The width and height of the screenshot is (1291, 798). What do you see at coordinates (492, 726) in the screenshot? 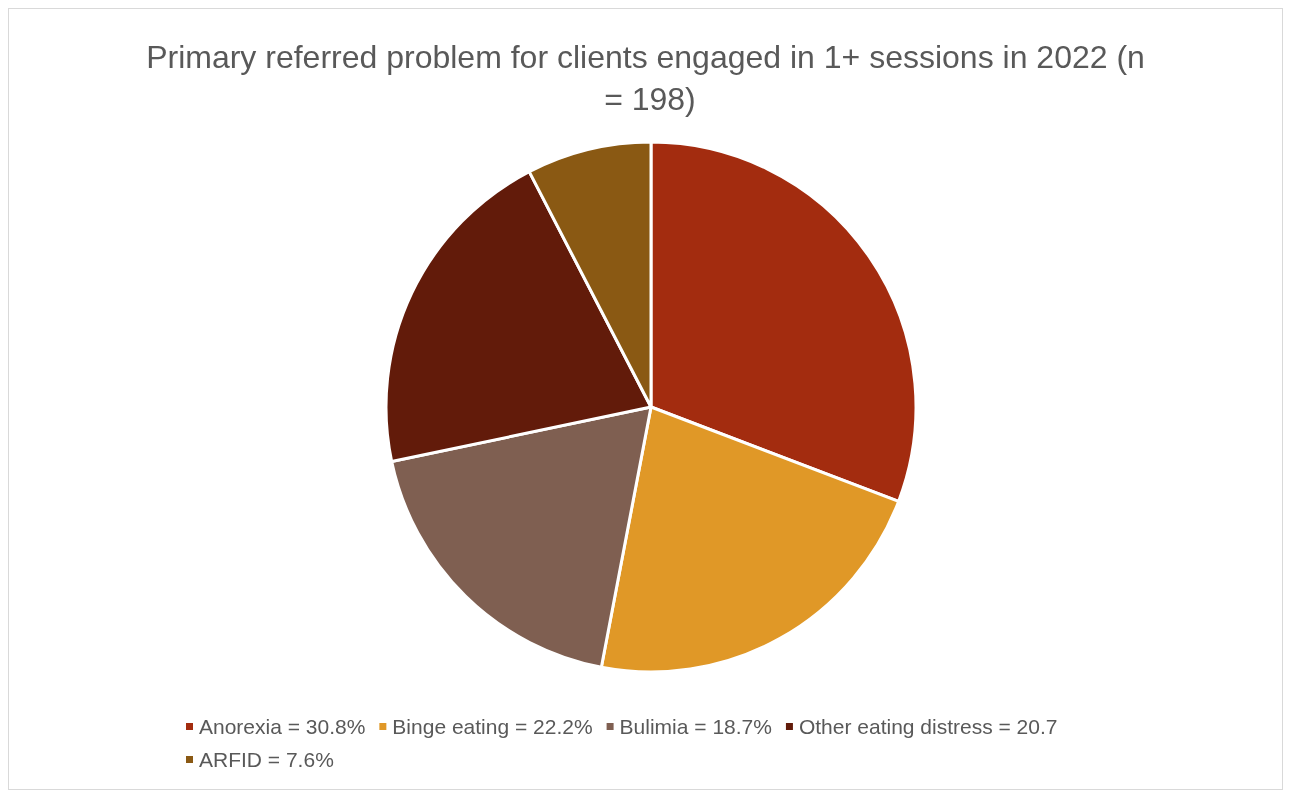
I see `legend-label: Binge eating = 22.2%` at bounding box center [492, 726].